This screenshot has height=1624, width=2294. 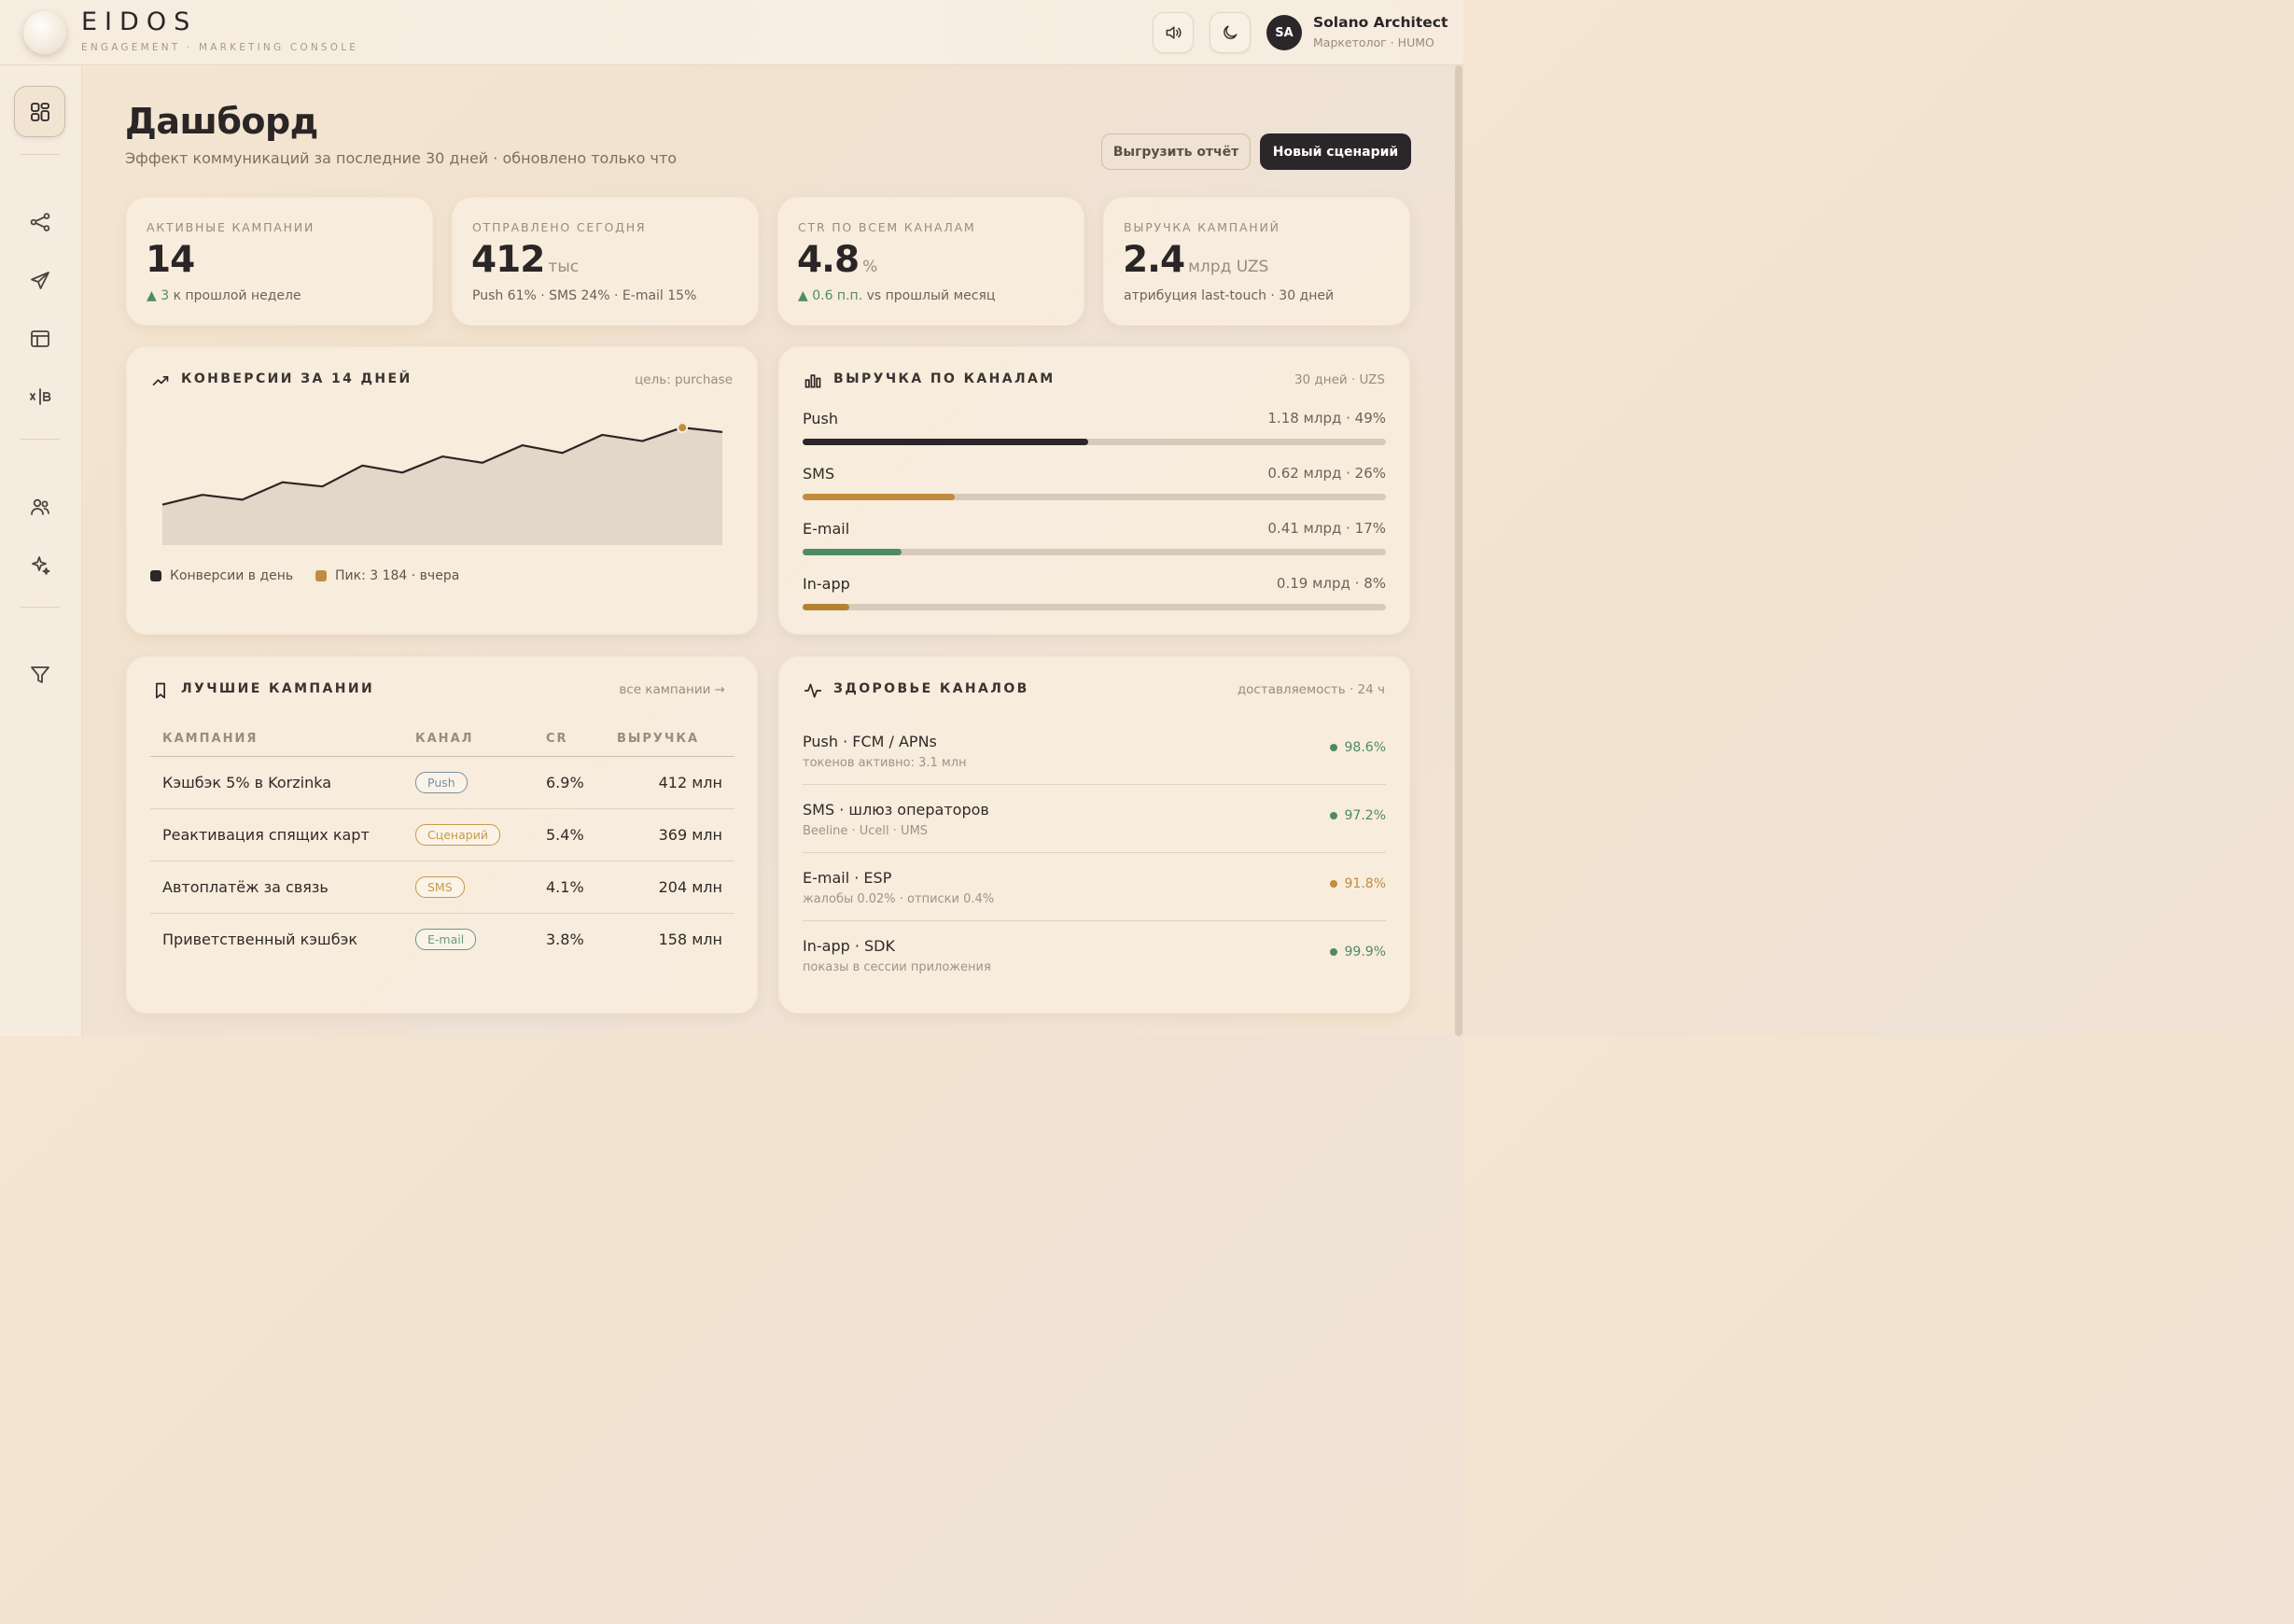 I want to click on bar-chart-icon, so click(x=813, y=381).